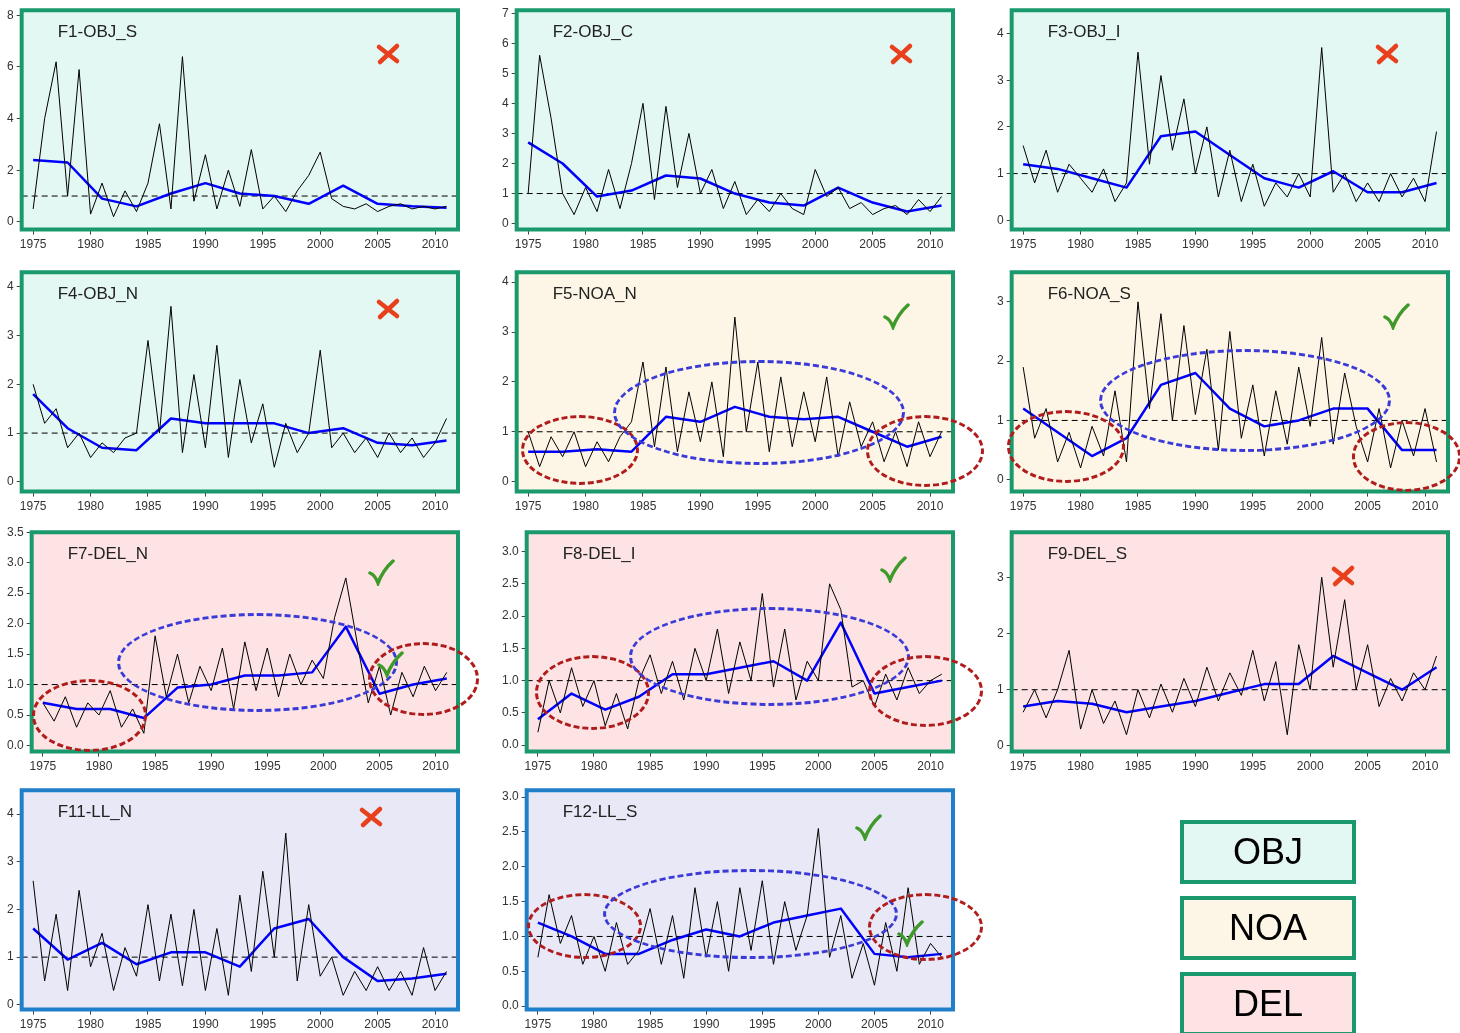  Describe the element at coordinates (1268, 1002) in the screenshot. I see `text: DEL` at that location.